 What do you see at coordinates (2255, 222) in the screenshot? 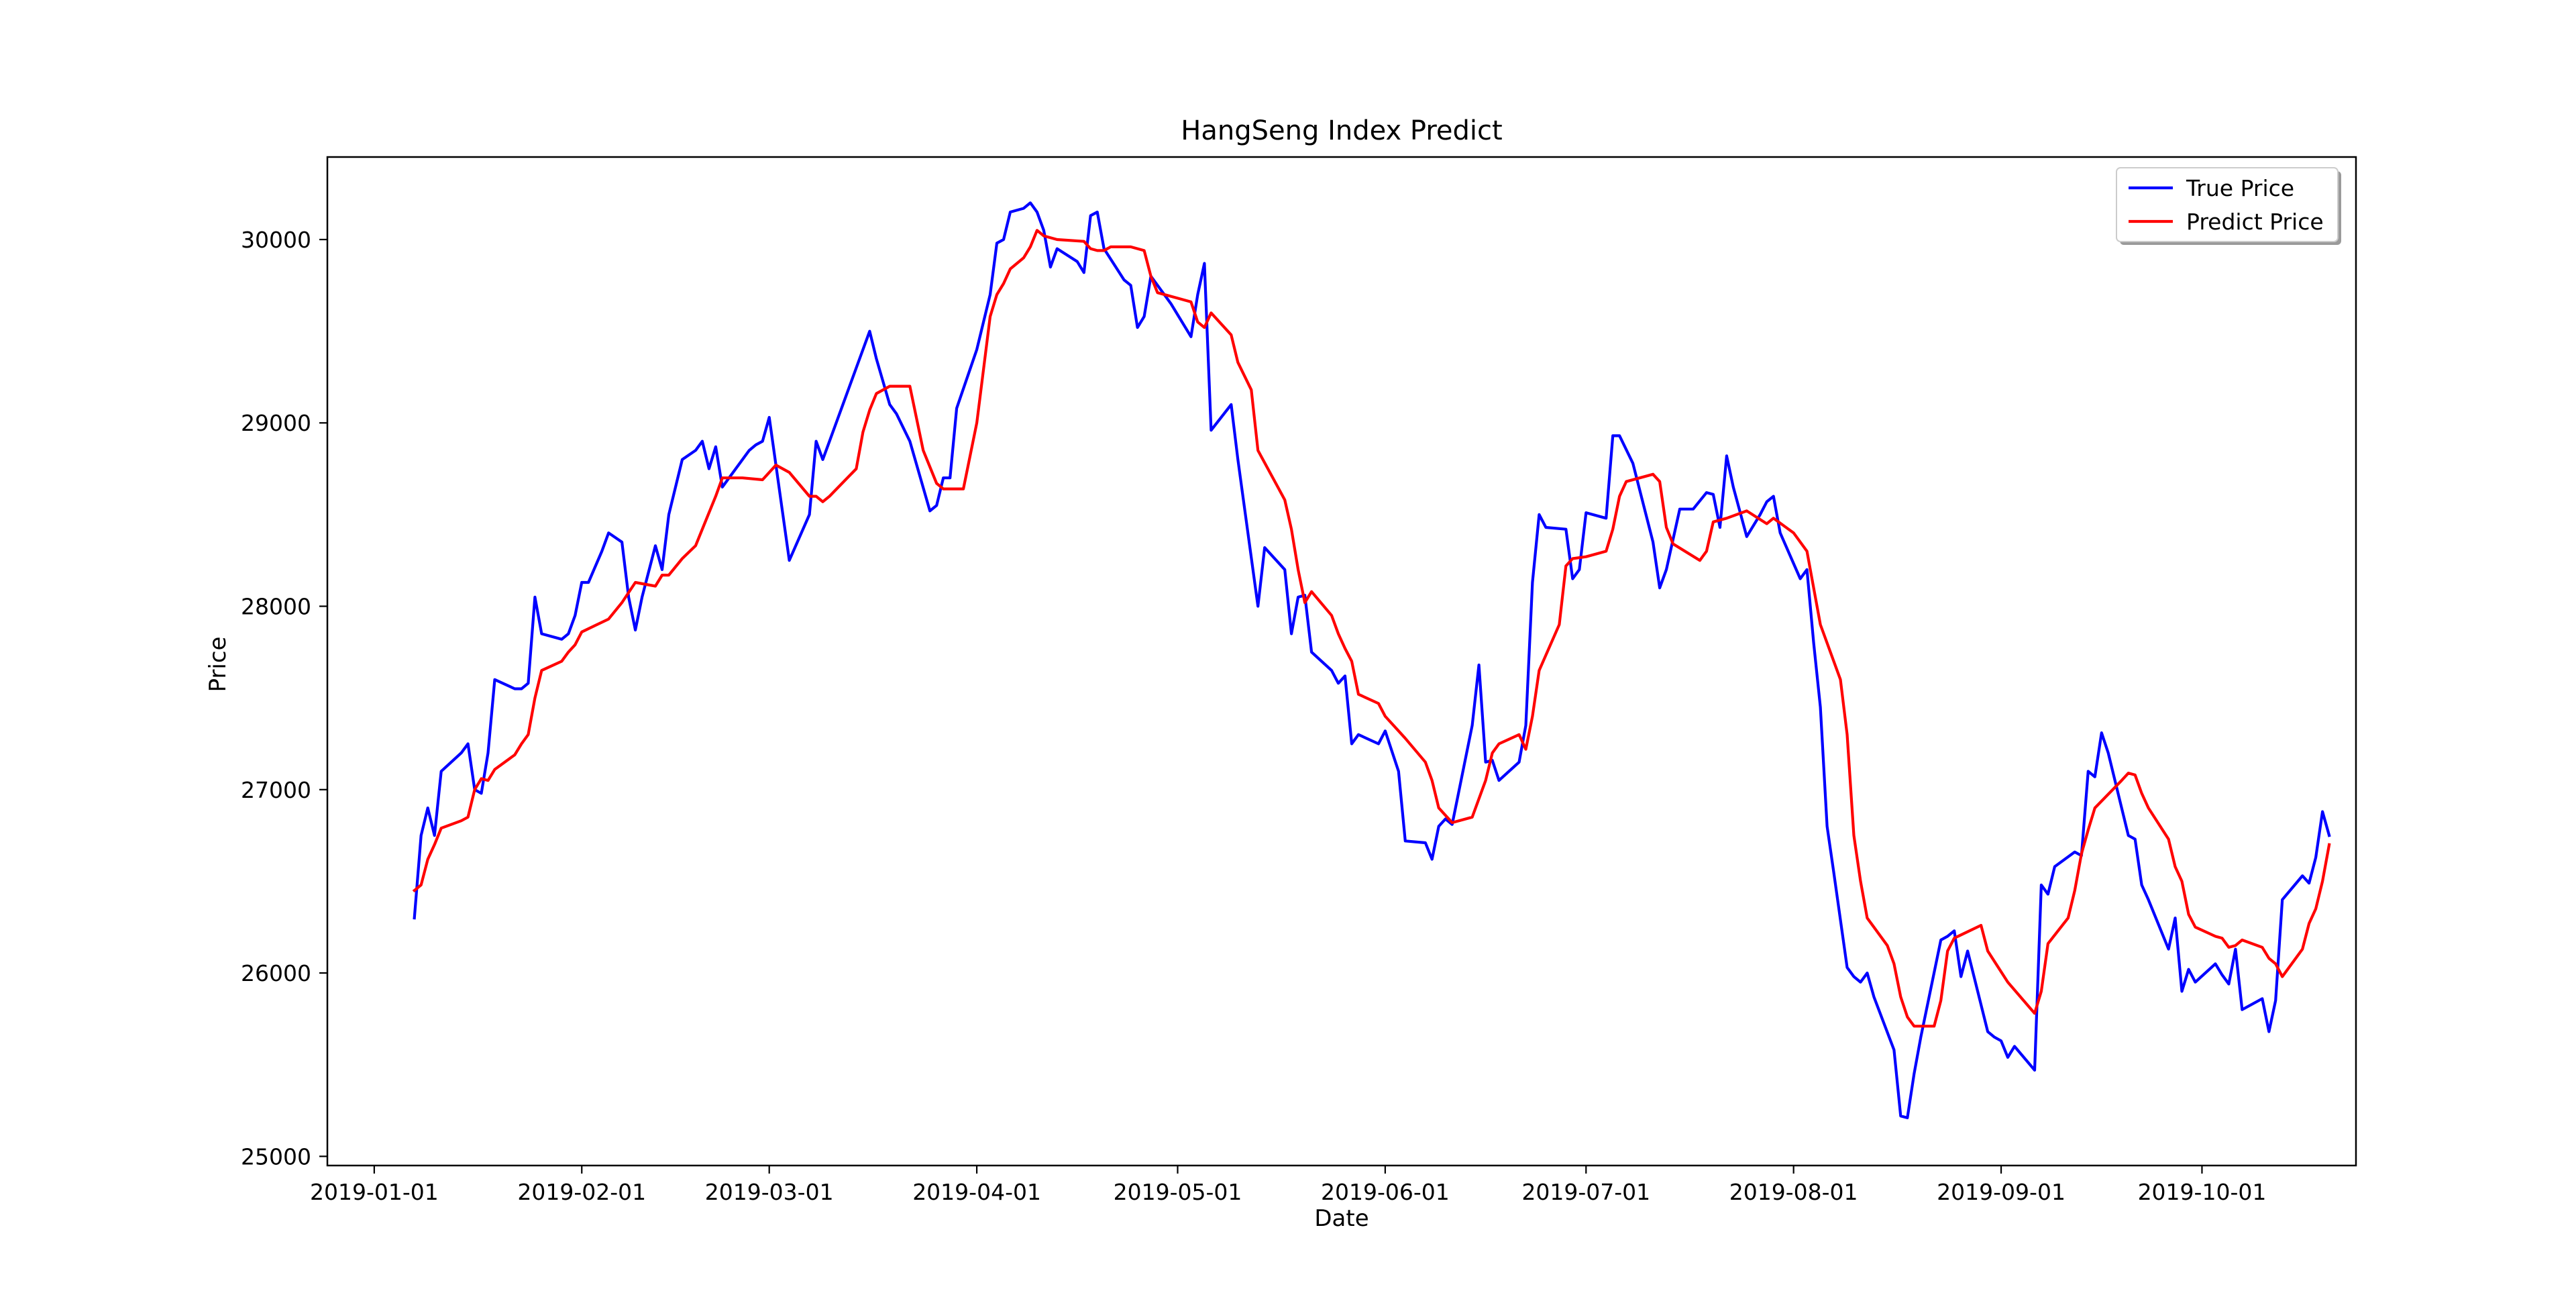
I see `legend-label: Predict Price` at bounding box center [2255, 222].